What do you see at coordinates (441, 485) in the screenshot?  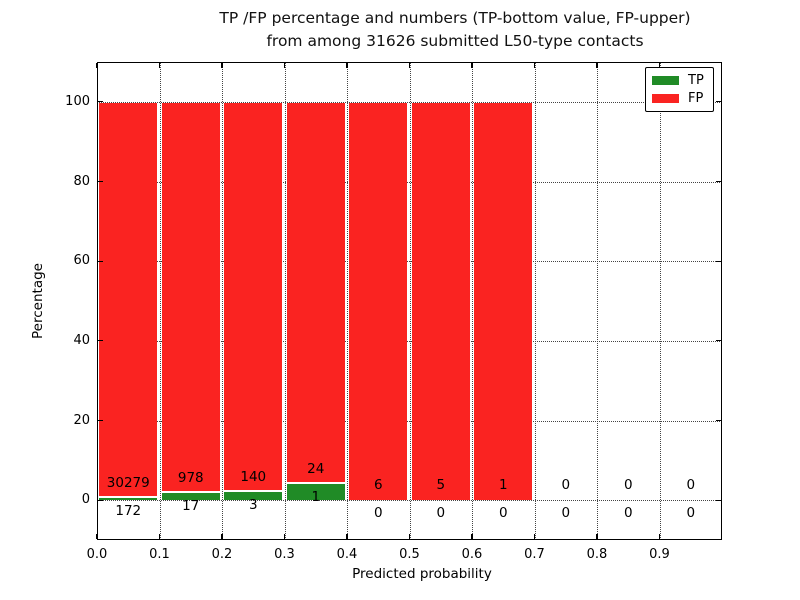 I see `fp-count-label: 5` at bounding box center [441, 485].